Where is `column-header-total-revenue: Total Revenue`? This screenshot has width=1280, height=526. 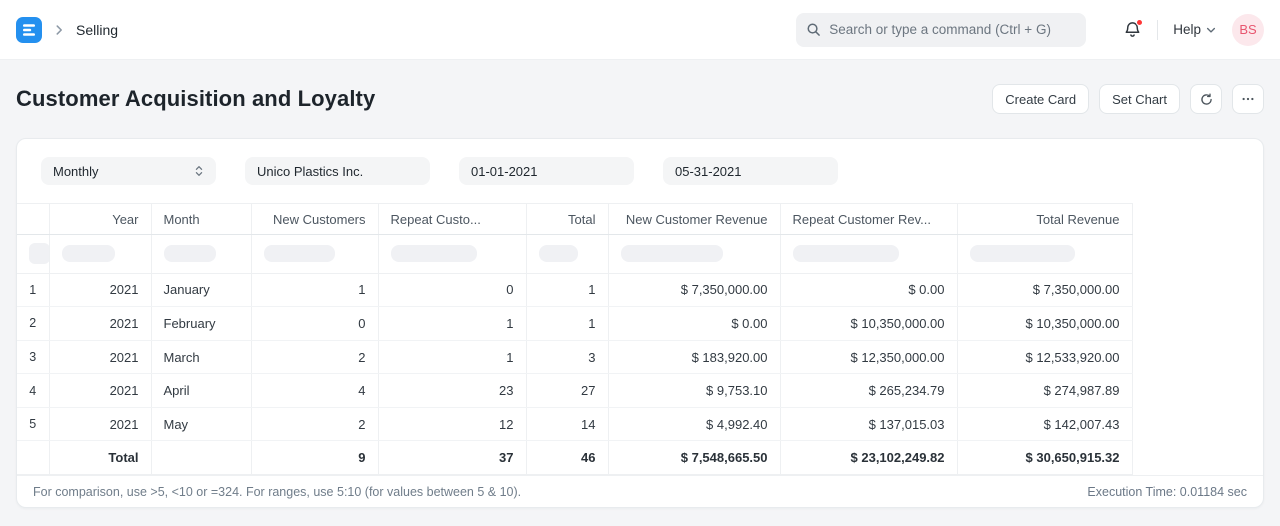 column-header-total-revenue: Total Revenue is located at coordinates (1045, 219).